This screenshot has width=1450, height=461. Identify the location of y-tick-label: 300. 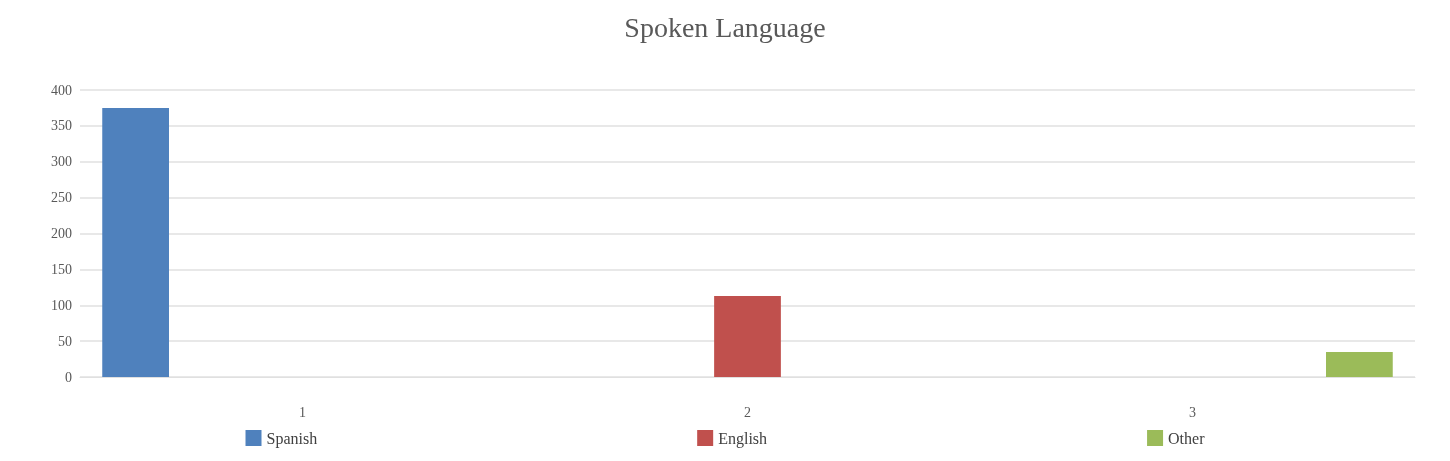
(61, 162).